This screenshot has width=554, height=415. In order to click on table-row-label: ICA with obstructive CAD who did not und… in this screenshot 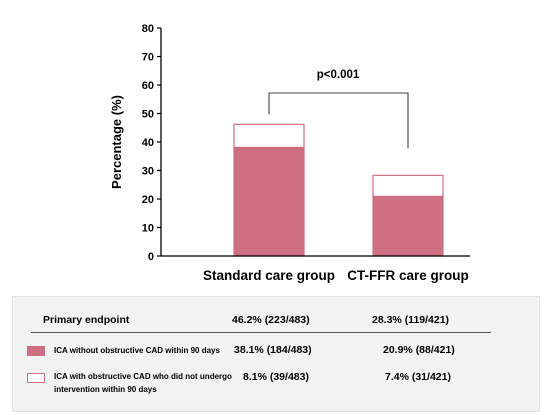, I will do `click(143, 376)`.